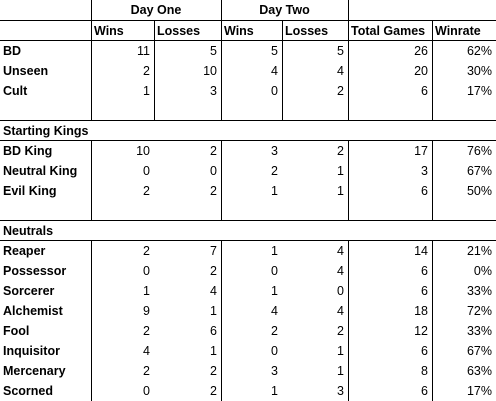 This screenshot has width=496, height=401. What do you see at coordinates (479, 371) in the screenshot?
I see `cell-winrate: 63%` at bounding box center [479, 371].